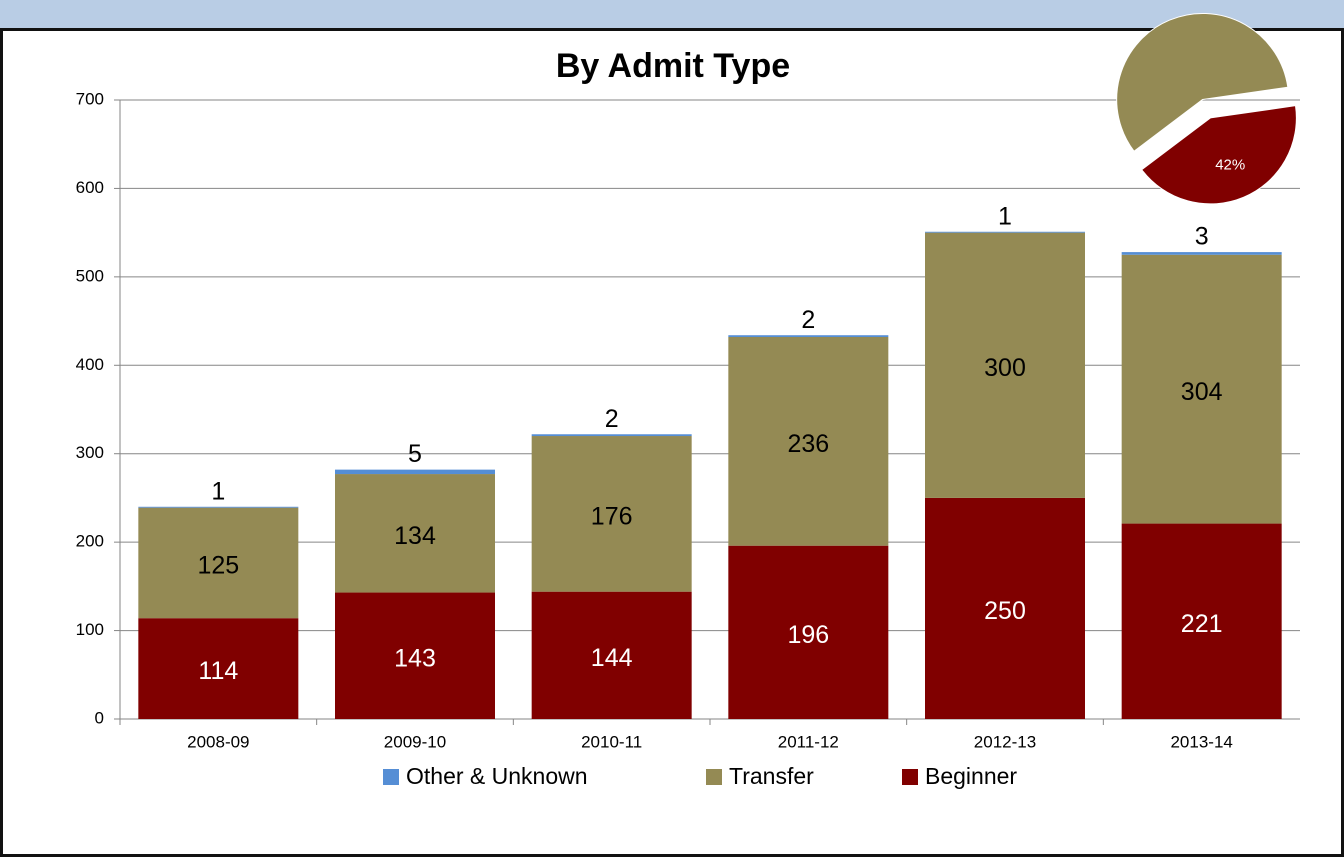 The width and height of the screenshot is (1344, 857). I want to click on chart-title: By Admit Type, so click(673, 66).